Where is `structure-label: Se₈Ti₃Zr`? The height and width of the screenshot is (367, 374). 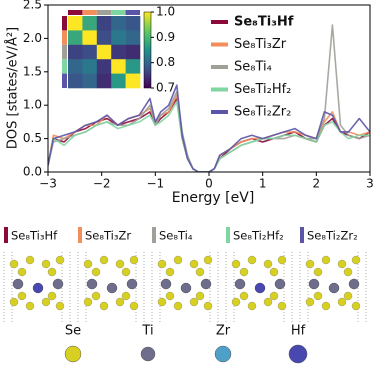 structure-label: Se₈Ti₃Zr is located at coordinates (108, 236).